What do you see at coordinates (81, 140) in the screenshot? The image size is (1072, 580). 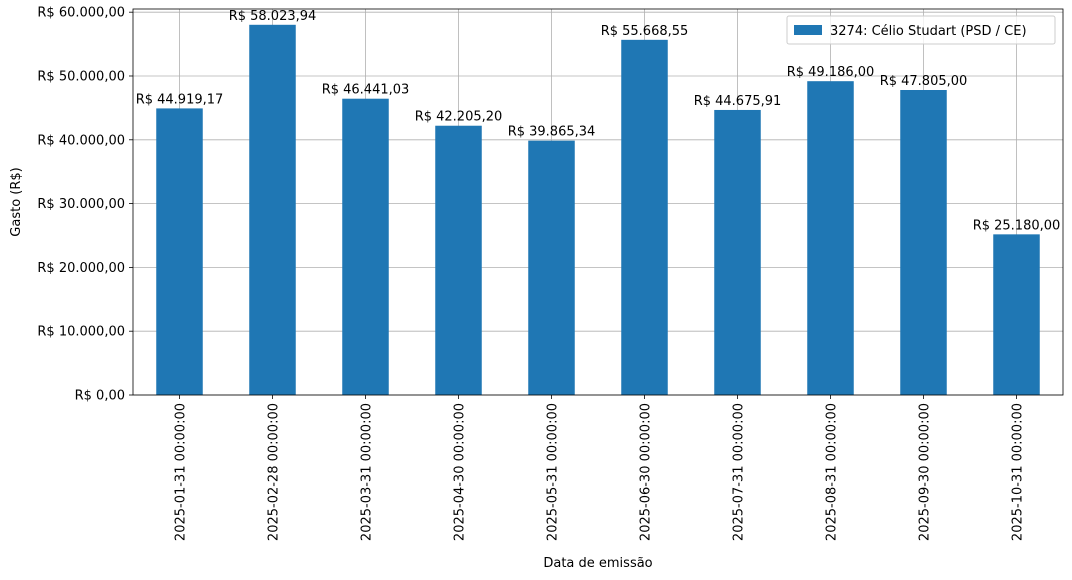 I see `y-tick-label: R$ 40.000,00` at bounding box center [81, 140].